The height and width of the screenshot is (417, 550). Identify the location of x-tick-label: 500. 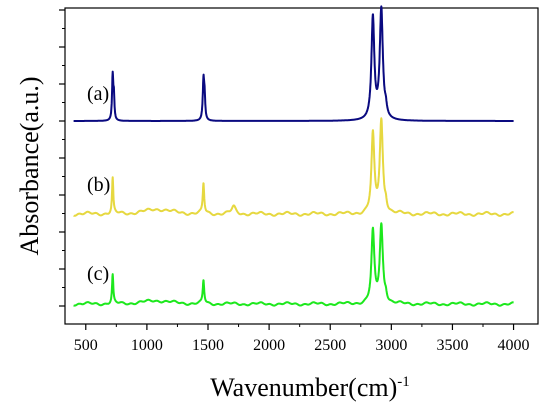
(86, 345).